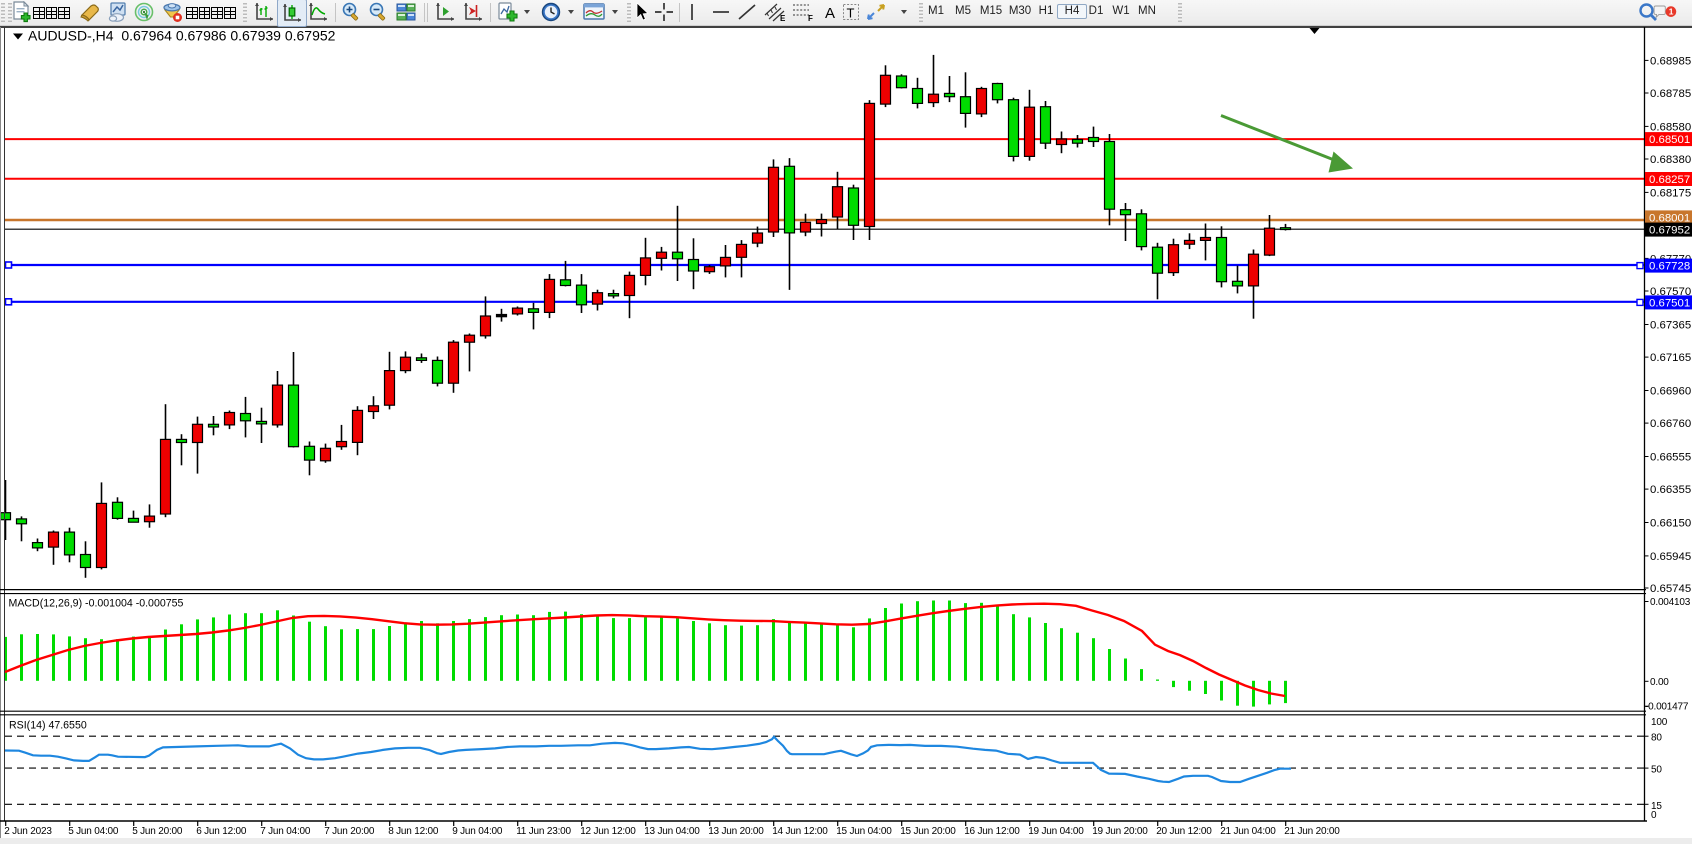  What do you see at coordinates (1670, 490) in the screenshot?
I see `svg-text: 0.66355` at bounding box center [1670, 490].